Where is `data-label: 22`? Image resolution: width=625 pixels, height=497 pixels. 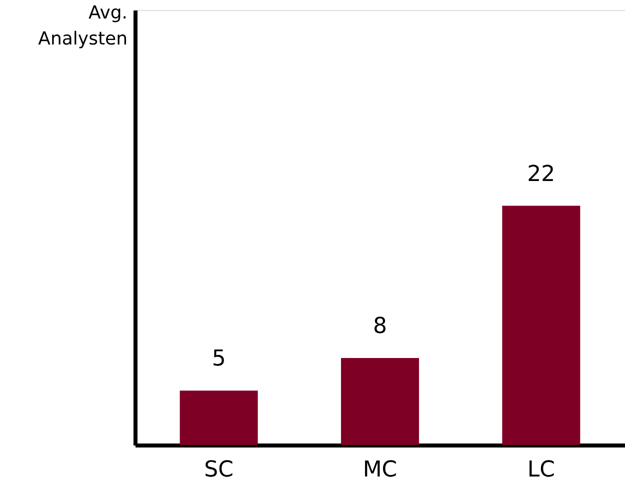
data-label: 22 is located at coordinates (541, 174).